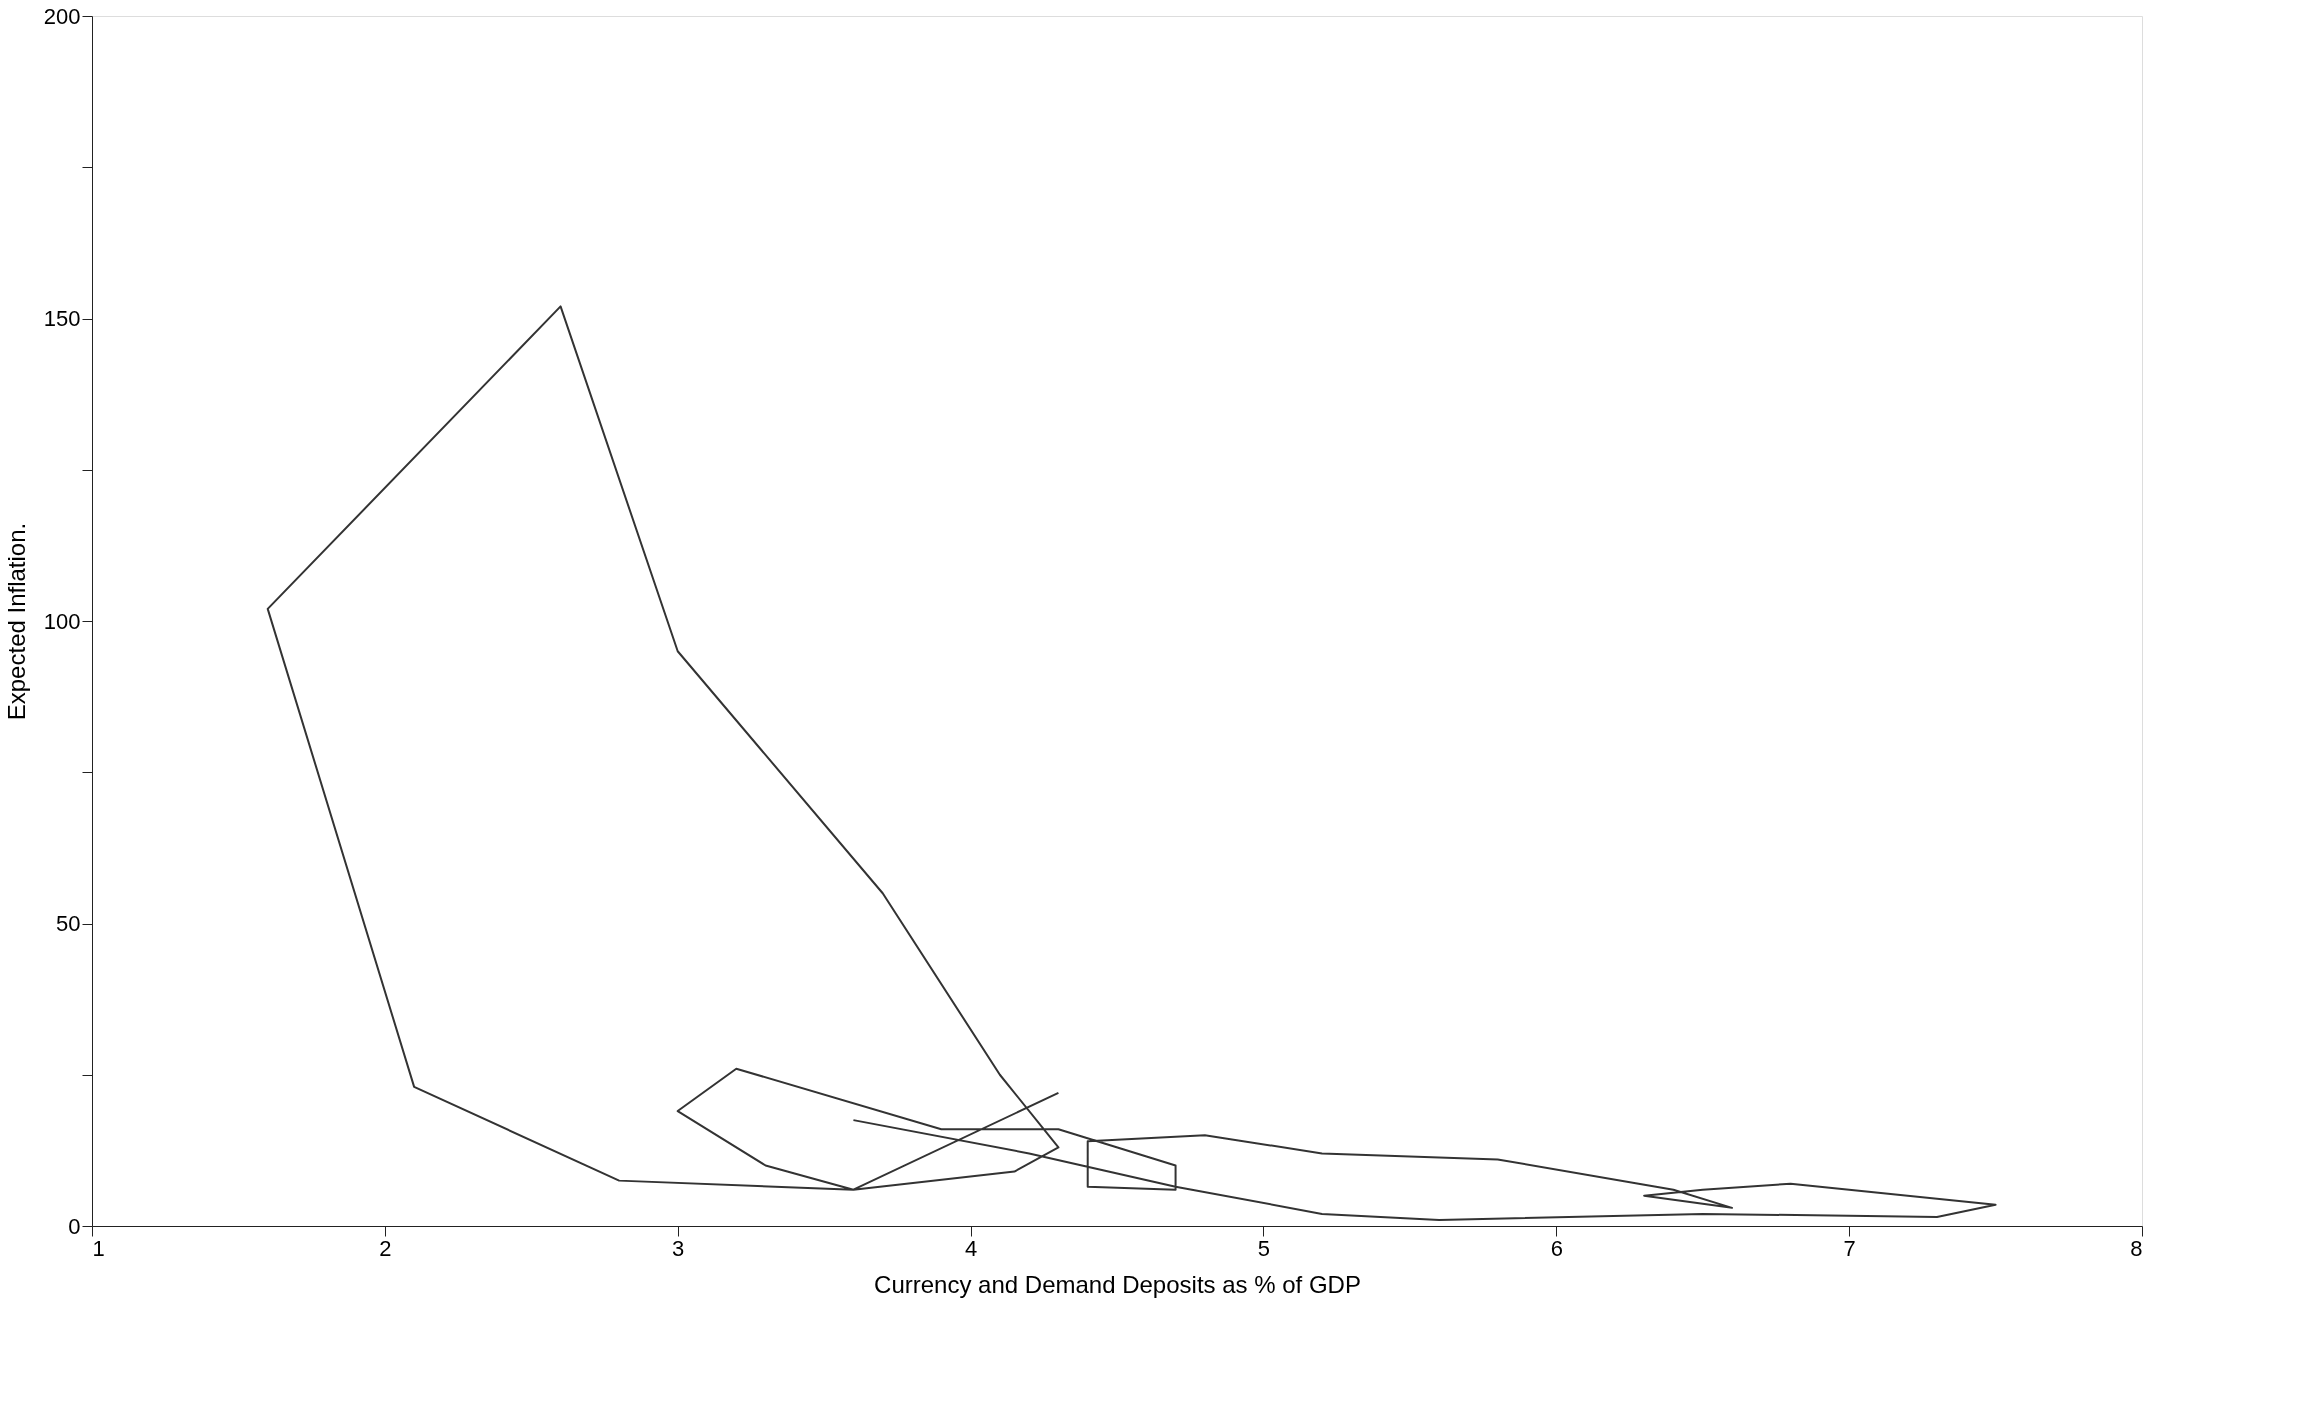  I want to click on x-tick-label: 2, so click(385, 1248).